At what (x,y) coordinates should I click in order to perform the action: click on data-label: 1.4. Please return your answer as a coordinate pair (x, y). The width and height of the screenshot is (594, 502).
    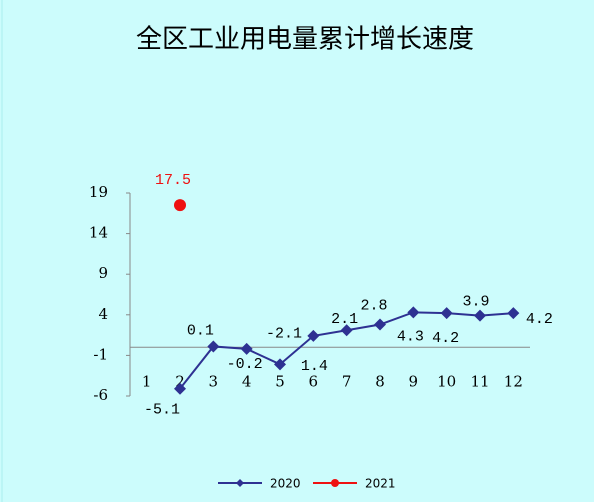
    Looking at the image, I should click on (314, 366).